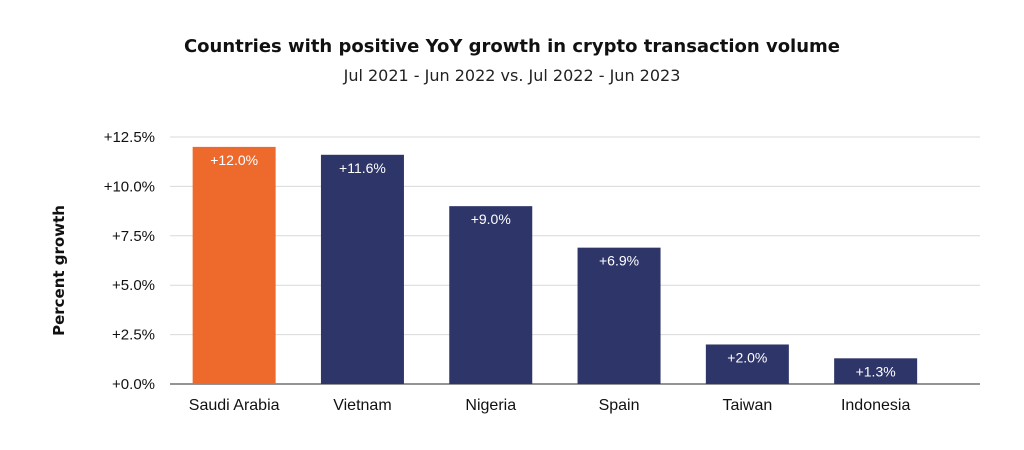 The height and width of the screenshot is (450, 1024). I want to click on x-tick-label: Saudi Arabia, so click(234, 405).